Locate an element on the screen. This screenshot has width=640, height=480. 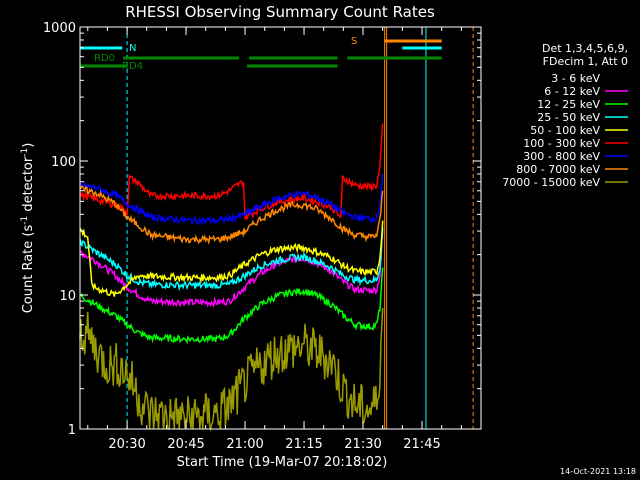
chart-title: RHESSI Observing Summary Count Rates is located at coordinates (280, 12).